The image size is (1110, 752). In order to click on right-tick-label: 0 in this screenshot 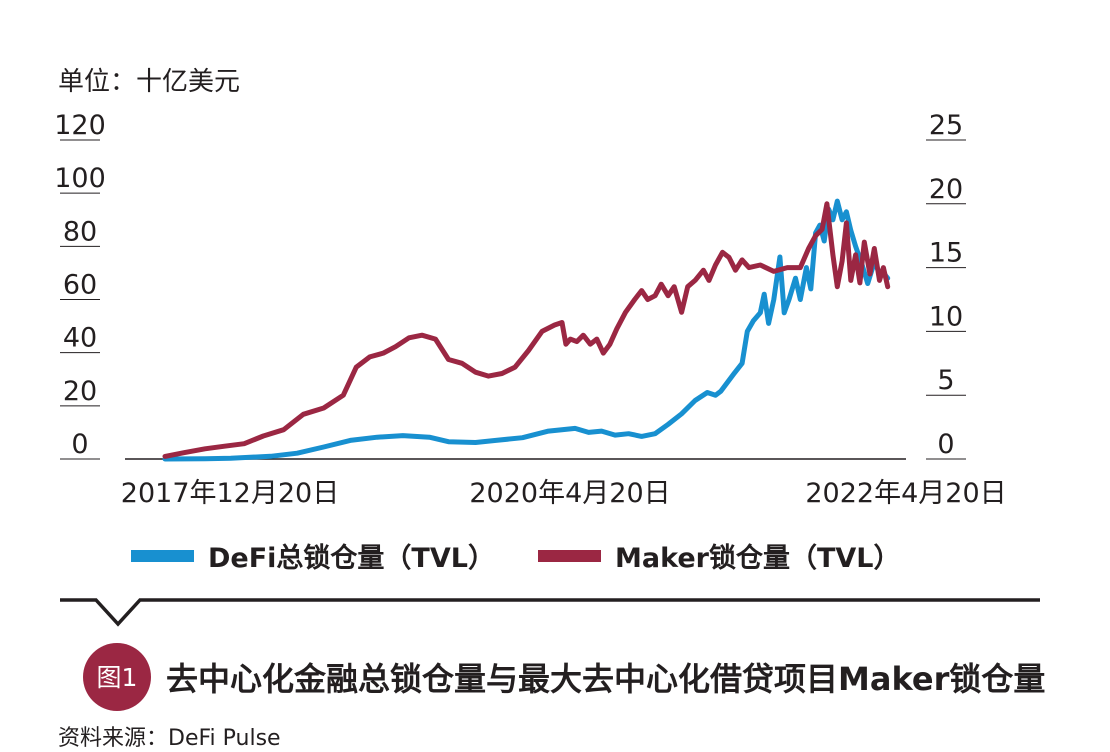, I will do `click(945, 444)`.